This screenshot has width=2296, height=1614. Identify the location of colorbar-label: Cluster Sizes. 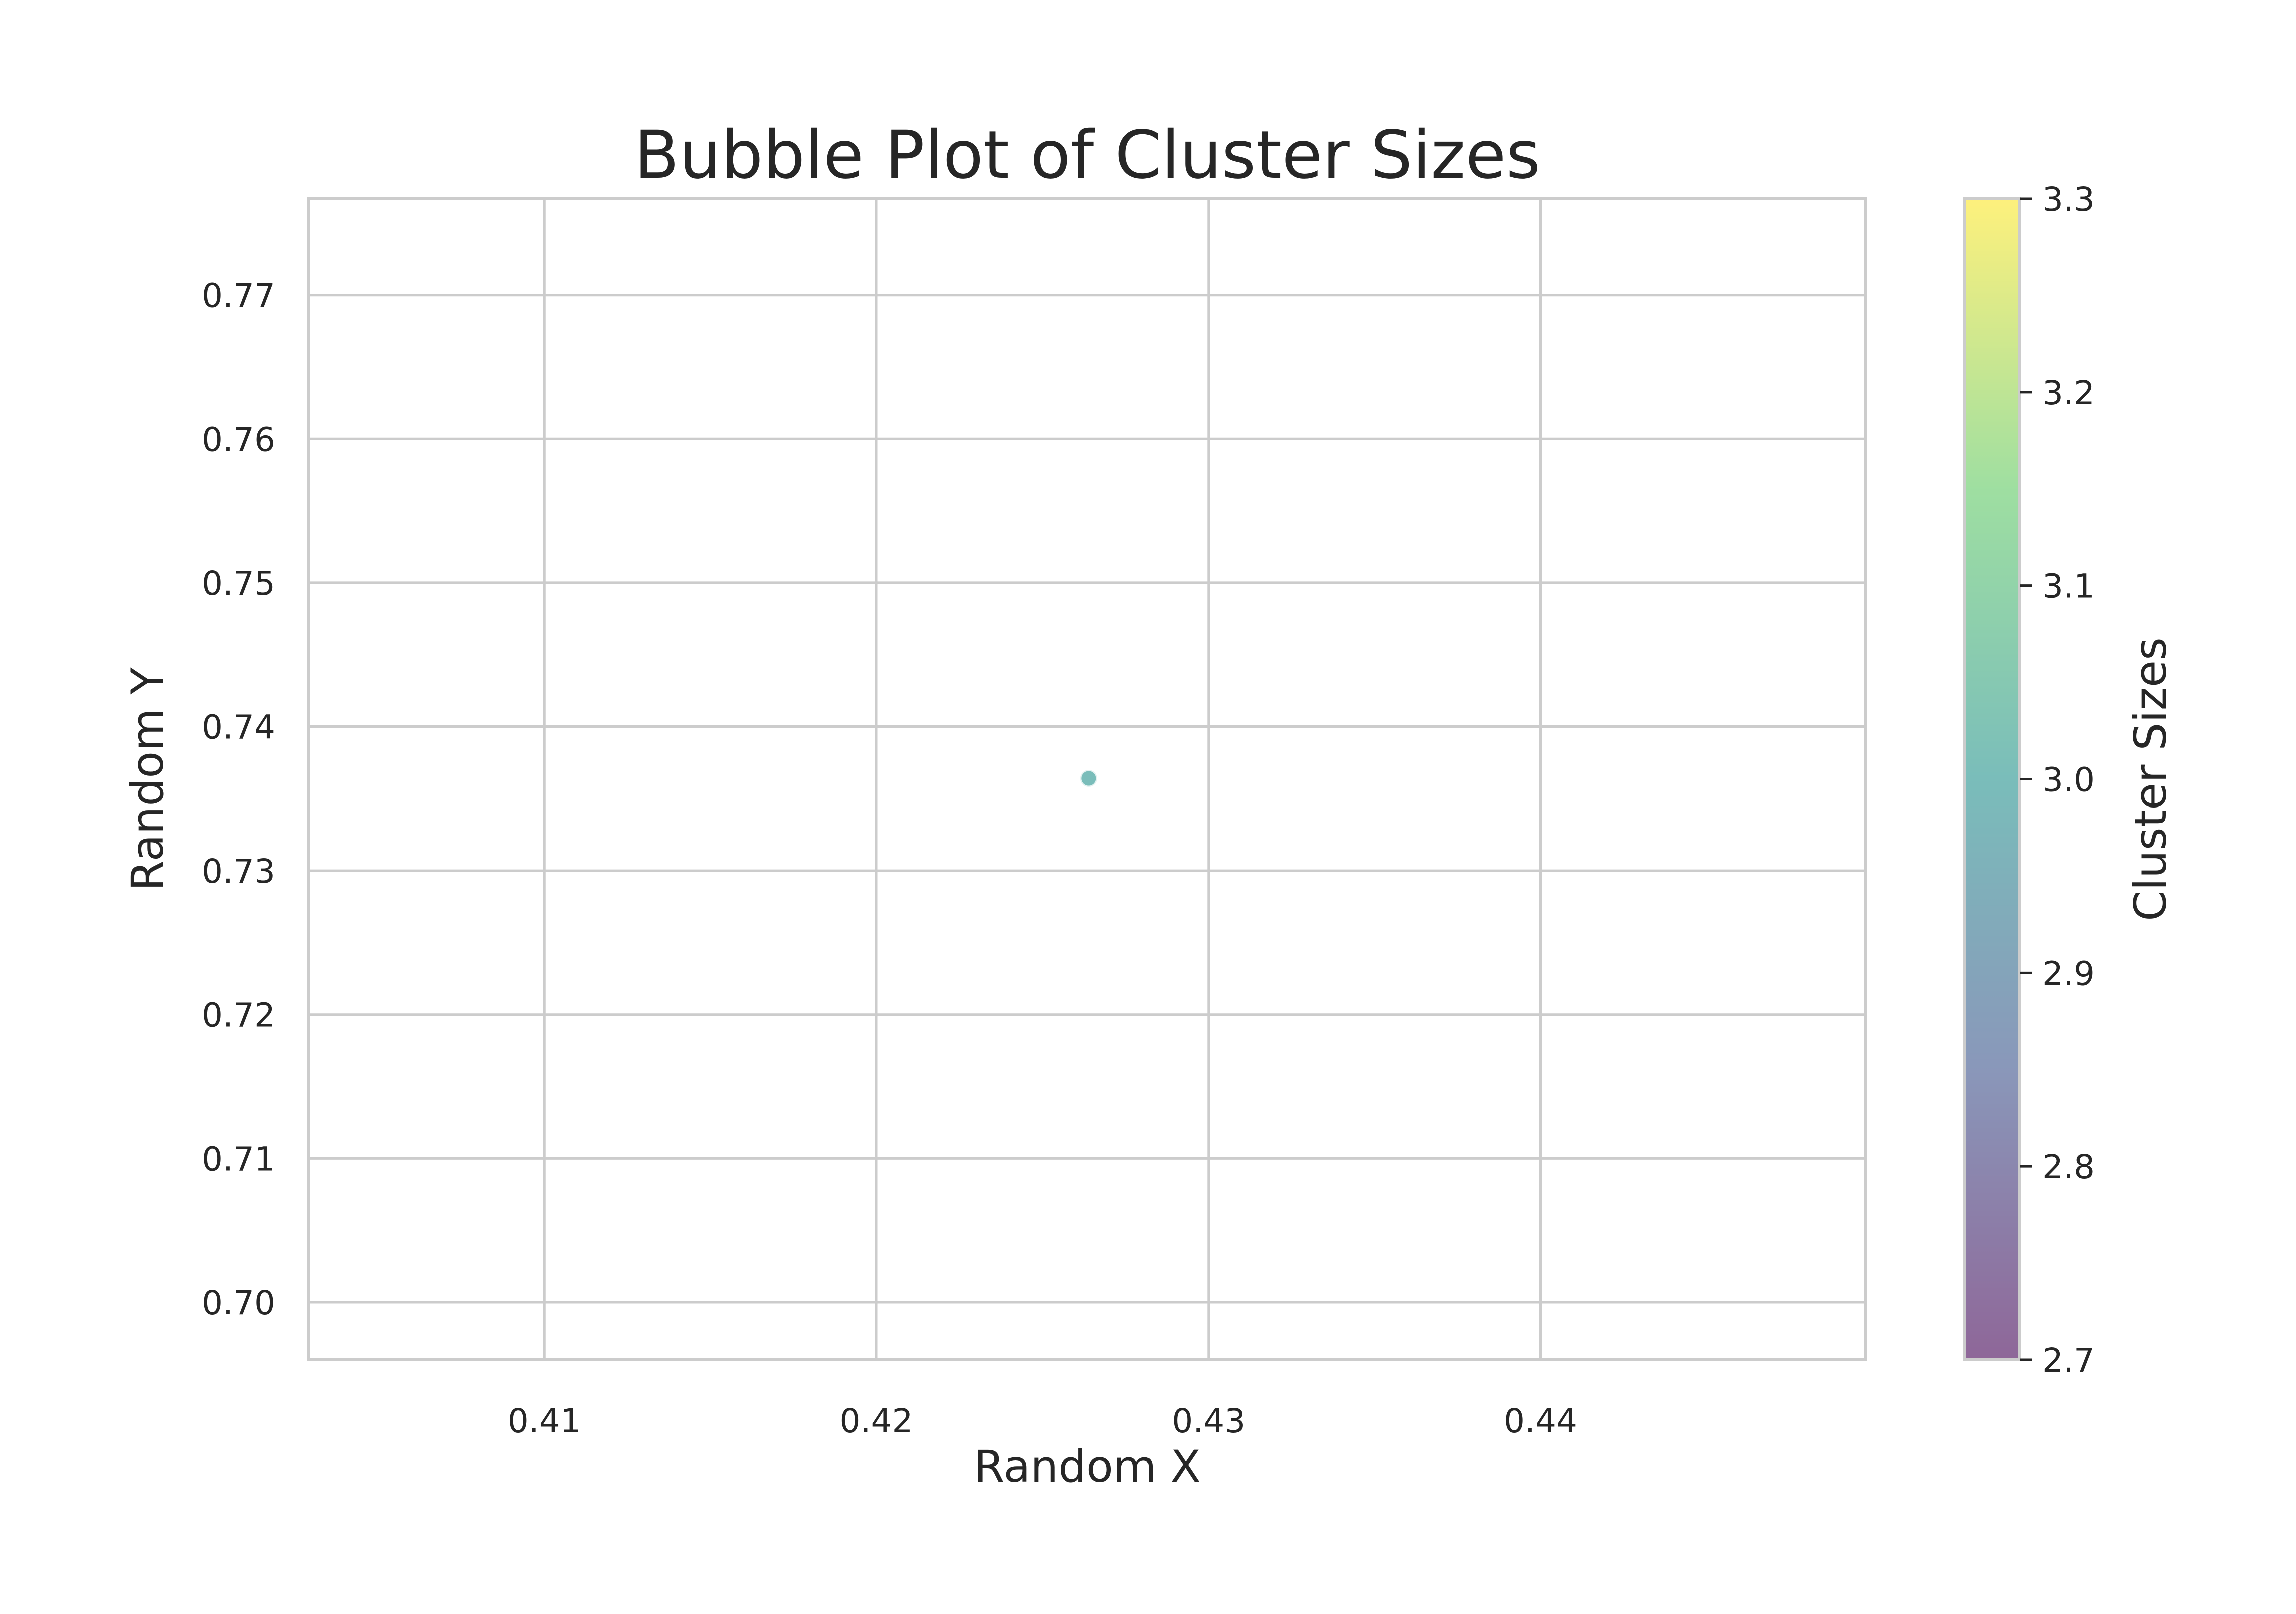
(2150, 779).